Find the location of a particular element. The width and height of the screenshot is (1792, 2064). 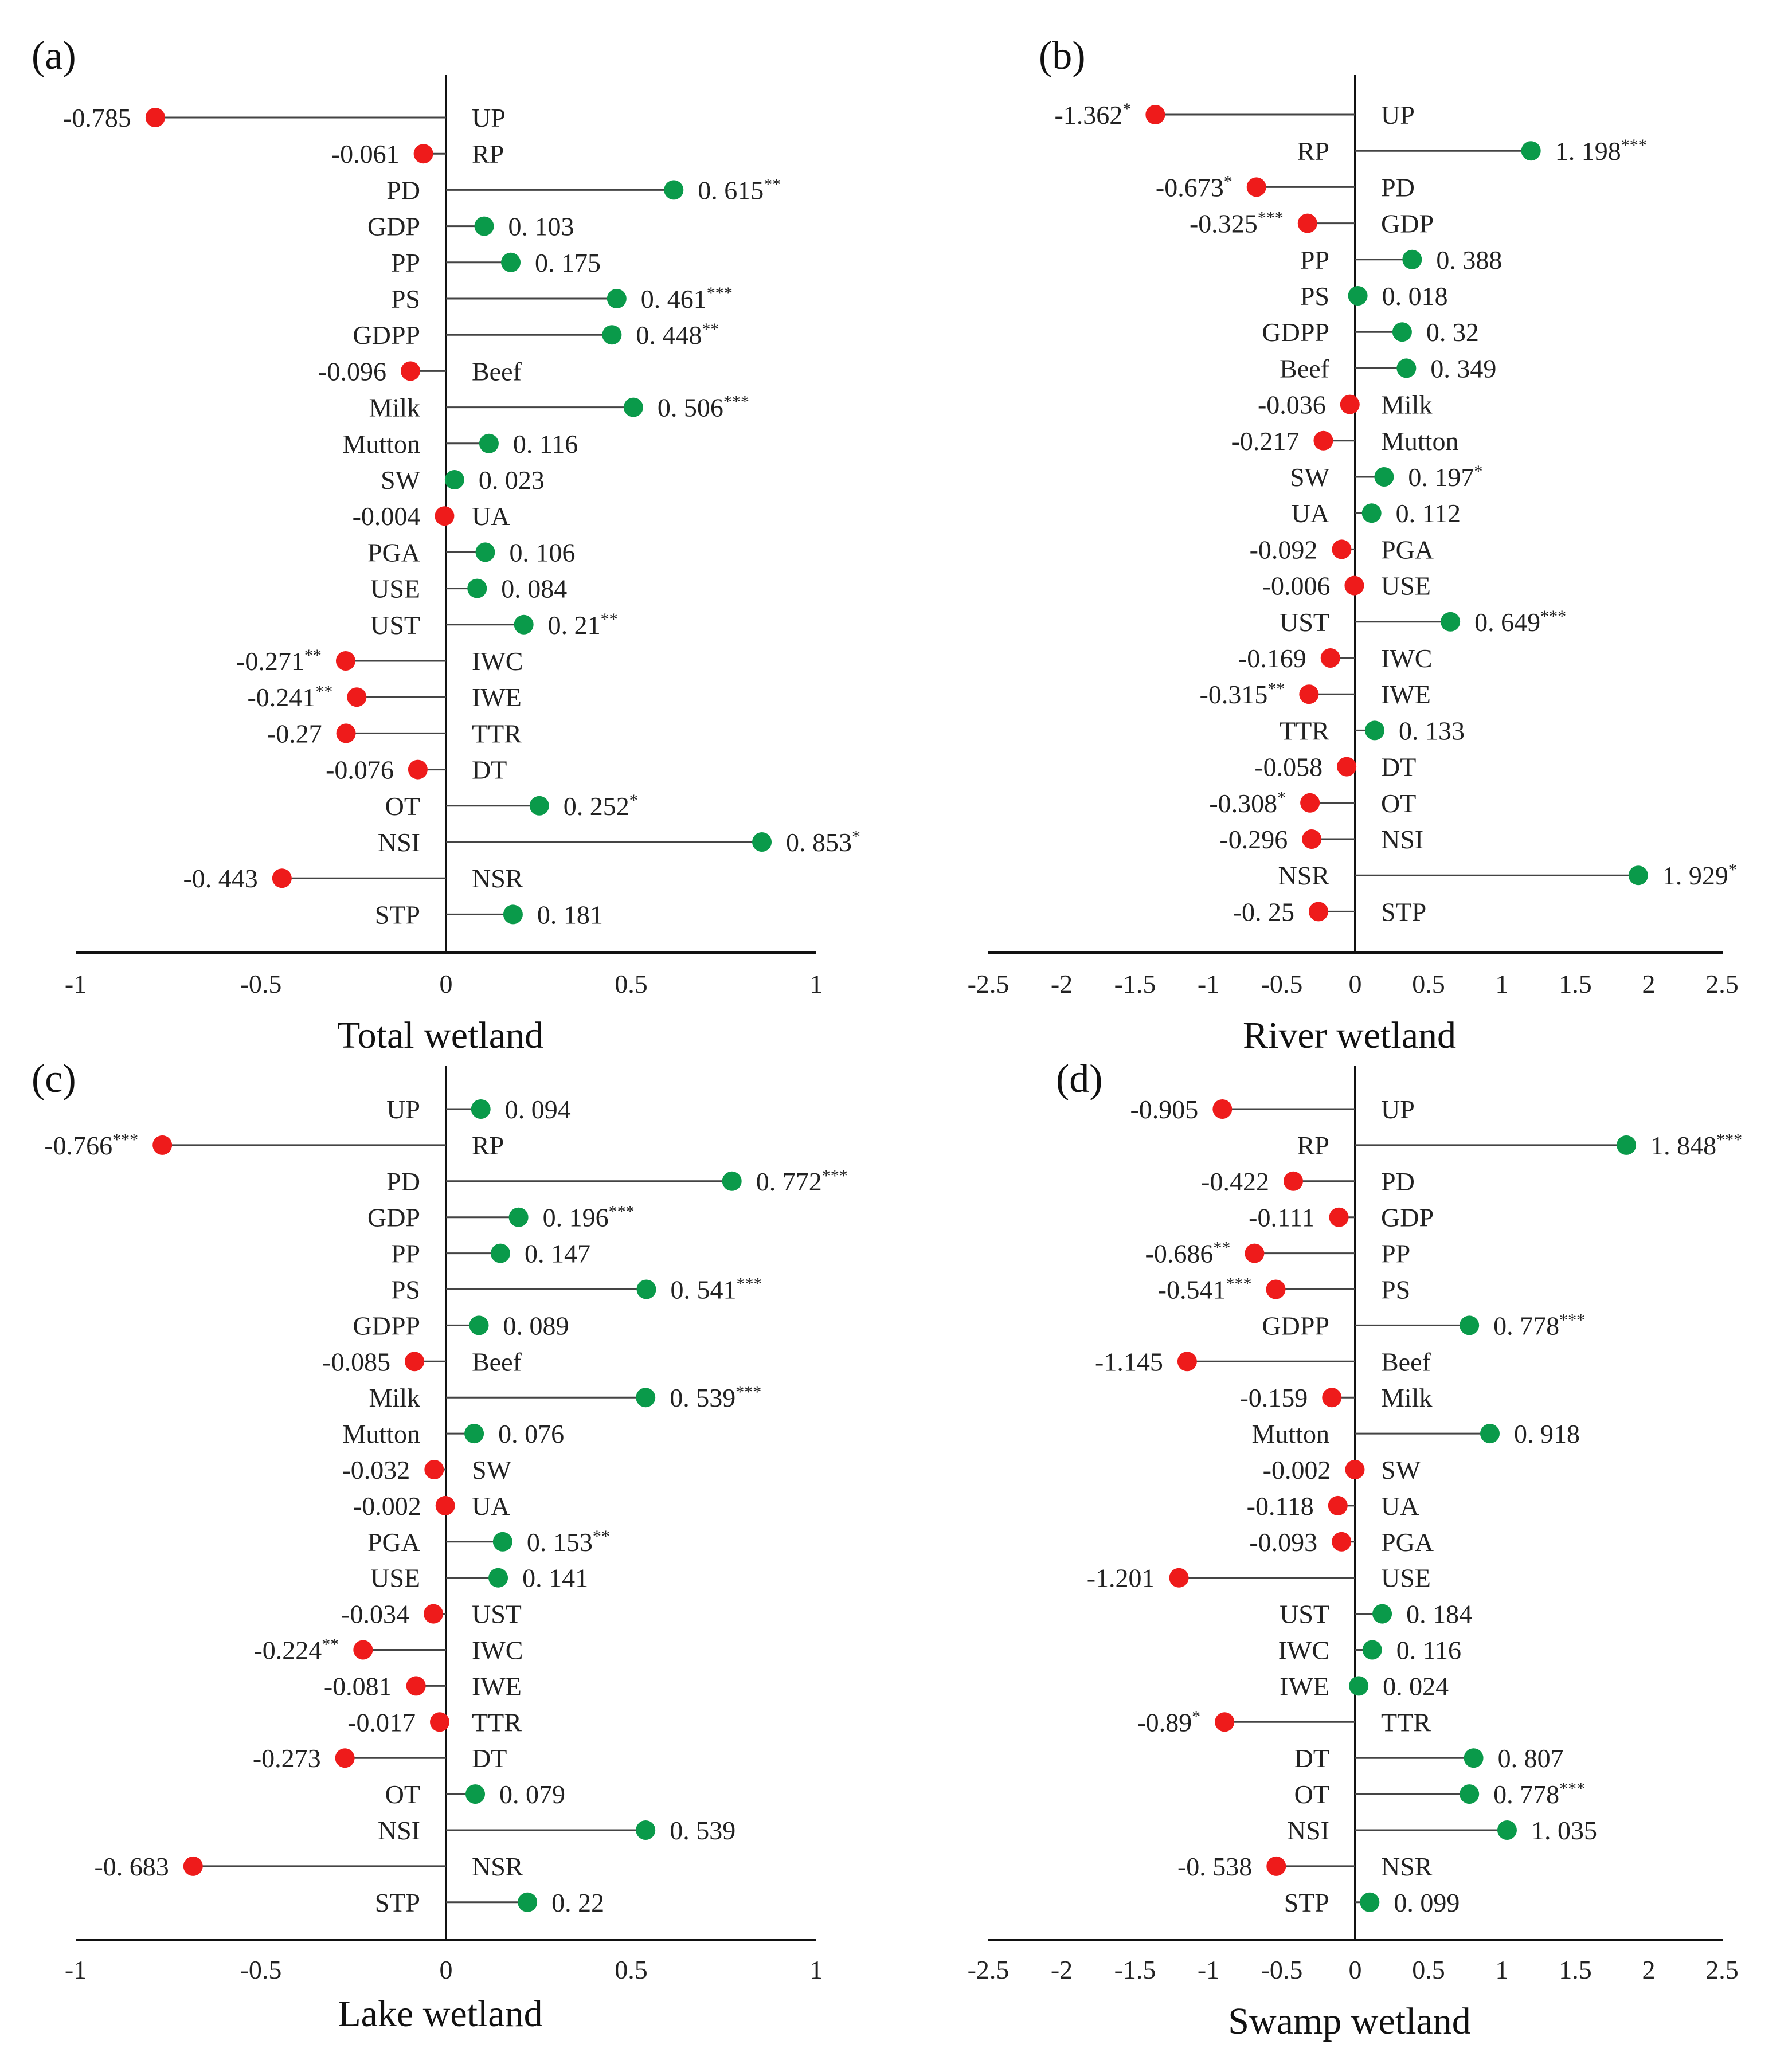

value-label: 0. 197* is located at coordinates (1445, 477).